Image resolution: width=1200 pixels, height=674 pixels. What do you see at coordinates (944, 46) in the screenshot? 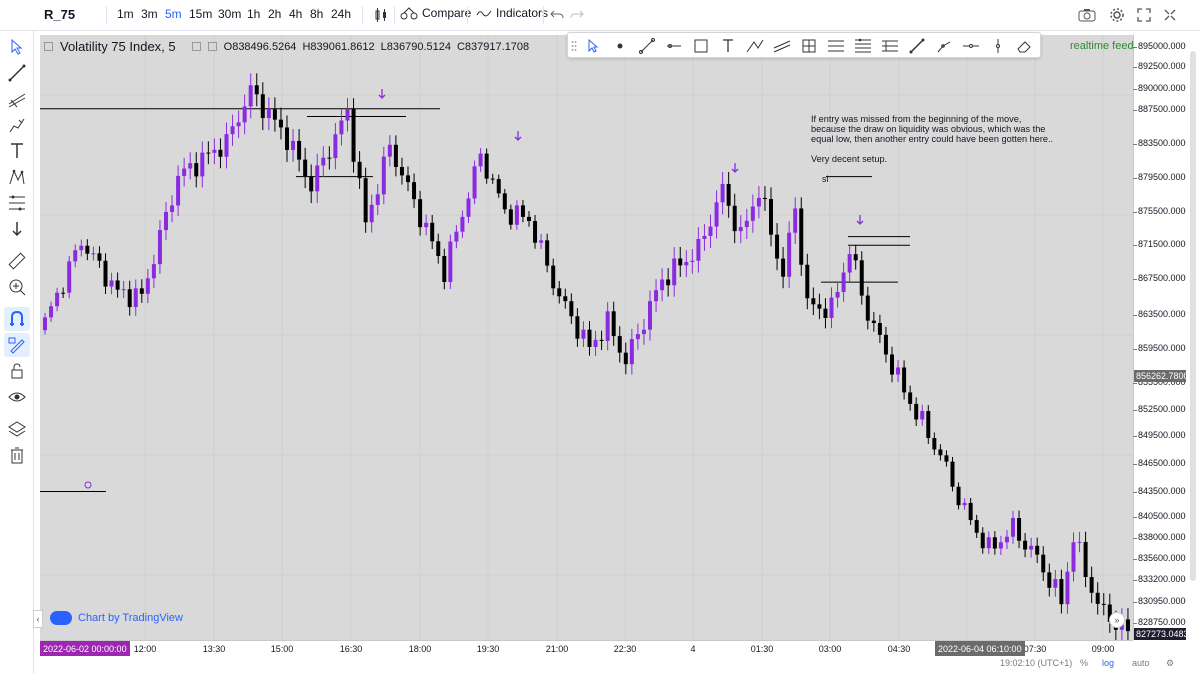
I see `path-icon` at bounding box center [944, 46].